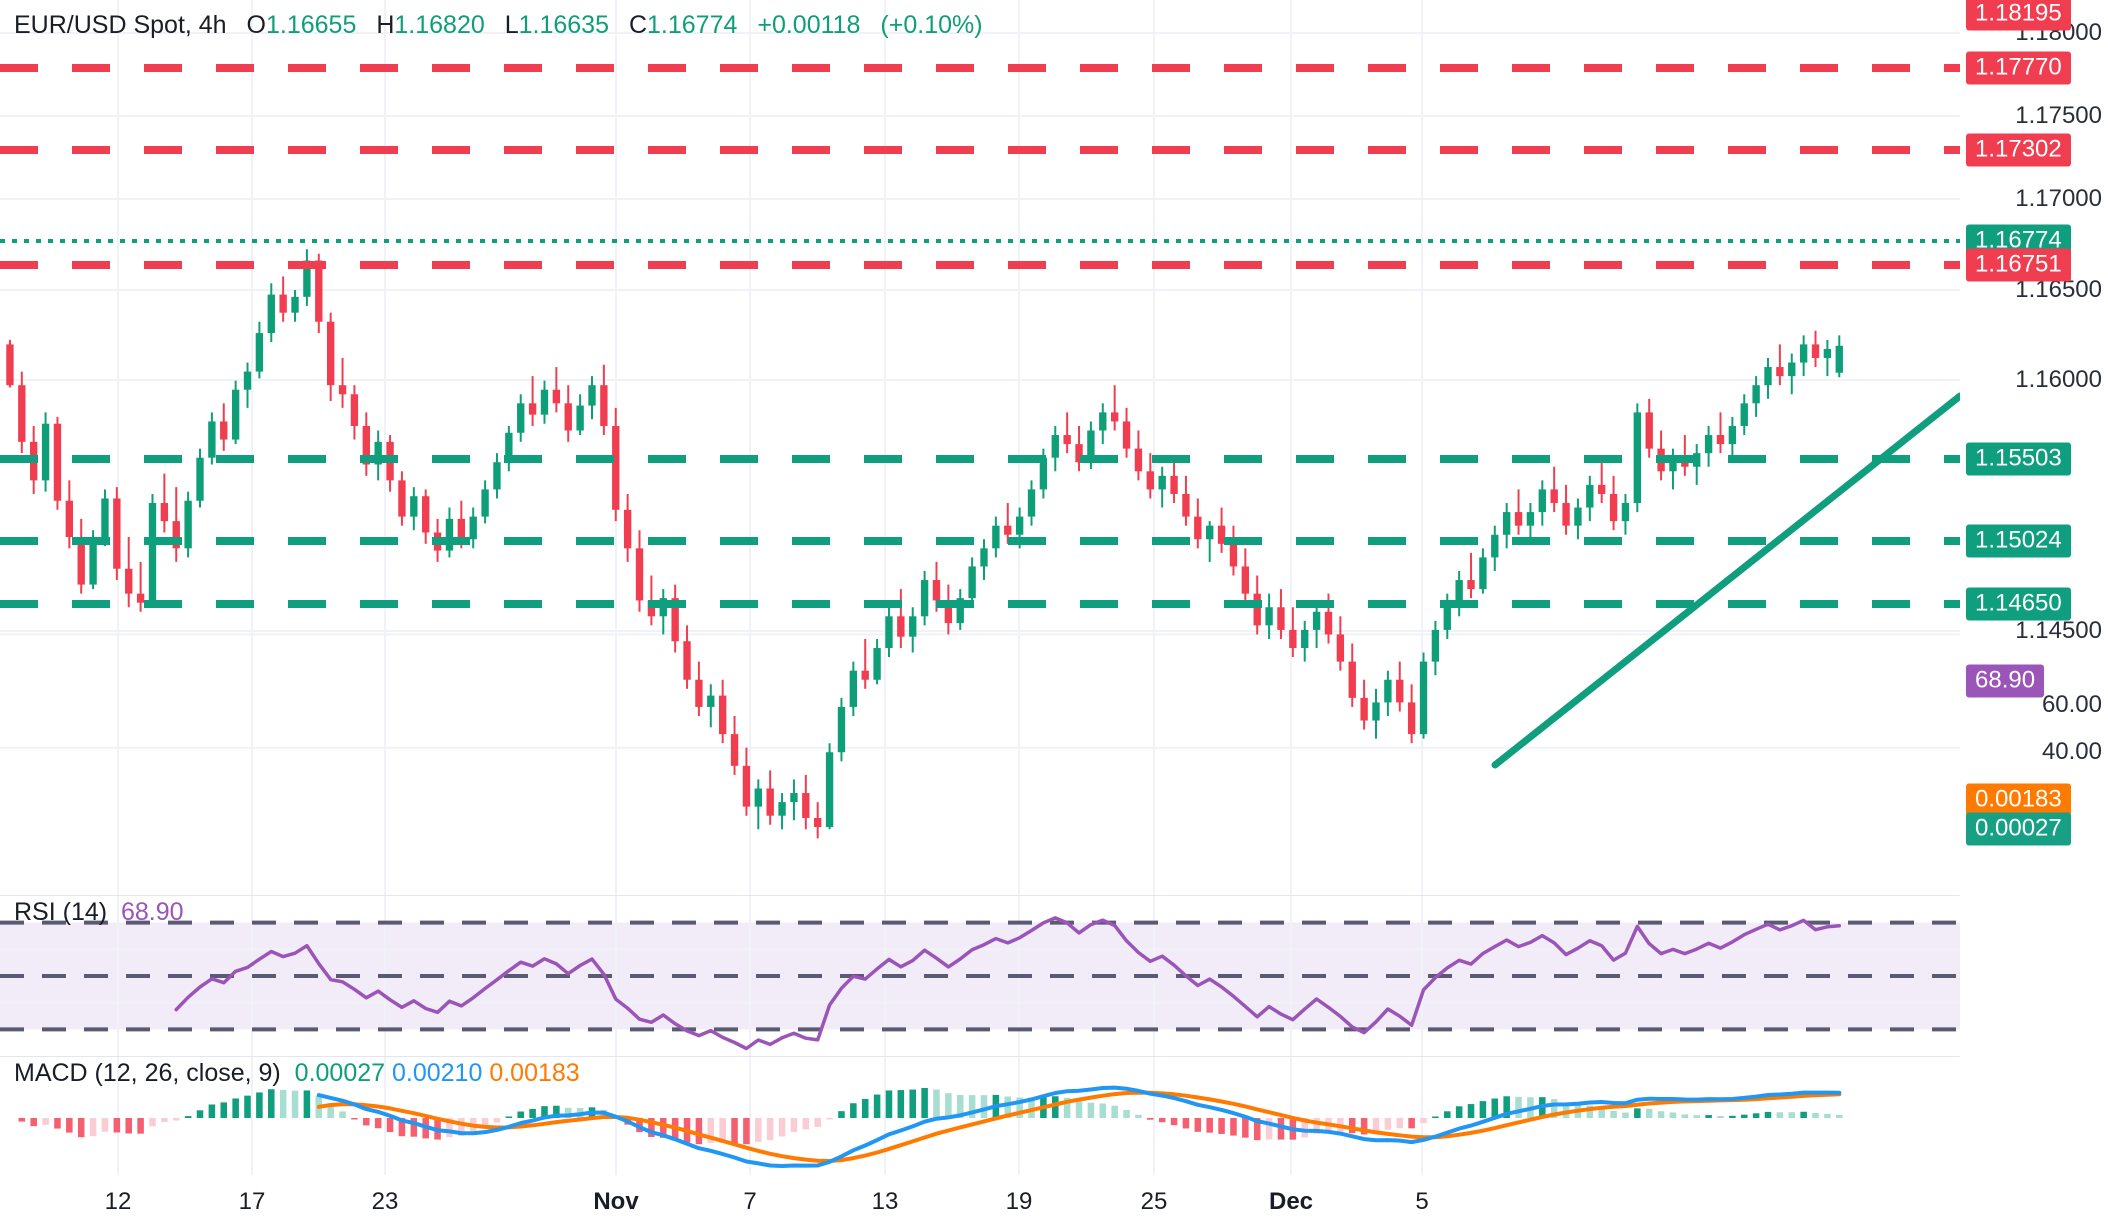 This screenshot has width=2108, height=1226. I want to click on price-badge: 68.90, so click(2005, 681).